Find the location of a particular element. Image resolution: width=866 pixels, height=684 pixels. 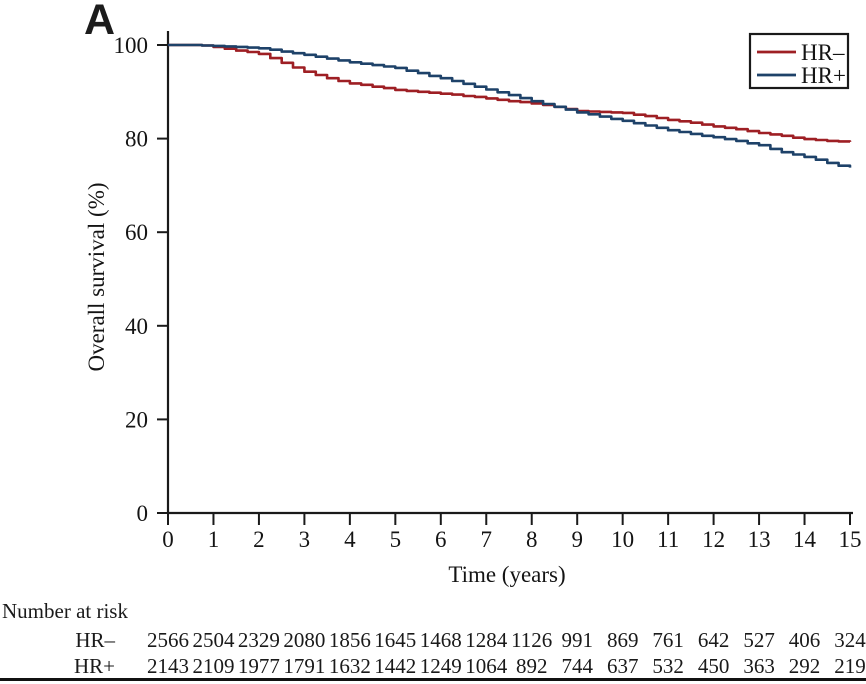

risk-value: 292 is located at coordinates (804, 666).